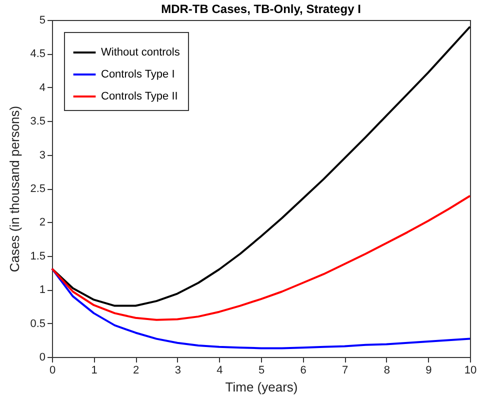 The height and width of the screenshot is (403, 477). I want to click on legend-label: Controls Type I, so click(138, 74).